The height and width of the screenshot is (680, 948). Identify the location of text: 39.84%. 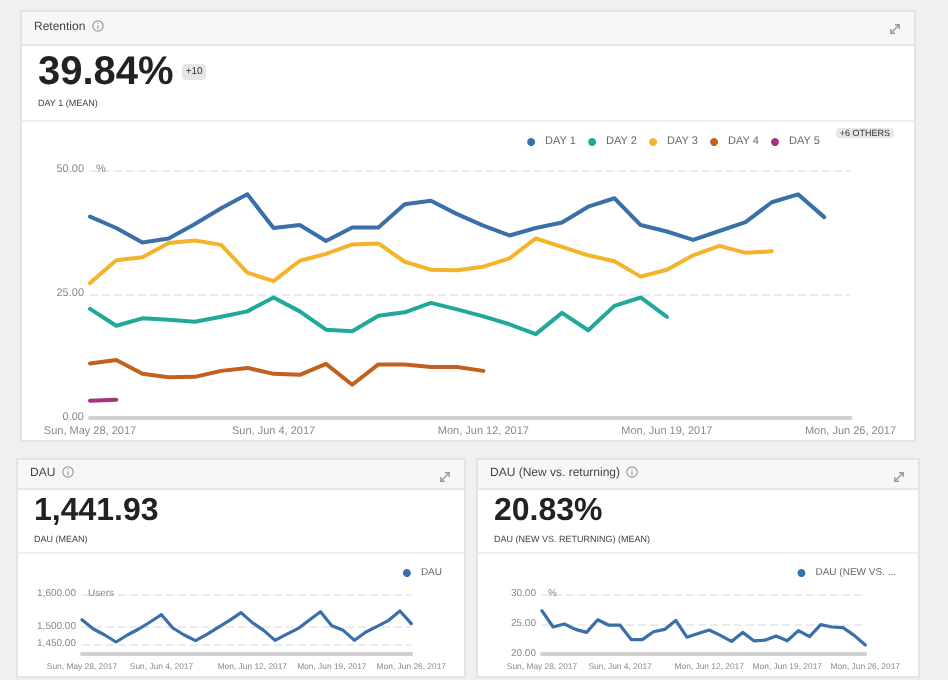
(106, 72).